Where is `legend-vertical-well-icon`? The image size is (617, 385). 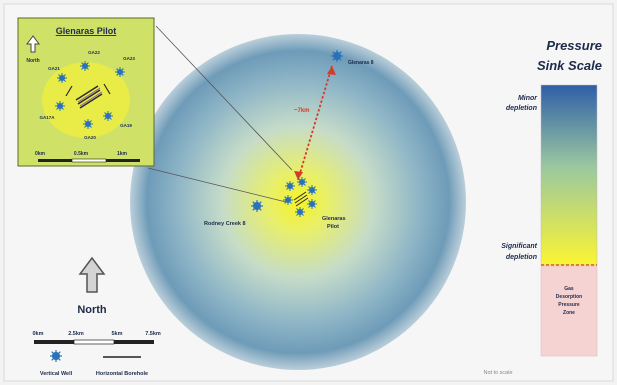
legend-vertical-well-icon is located at coordinates (56, 356).